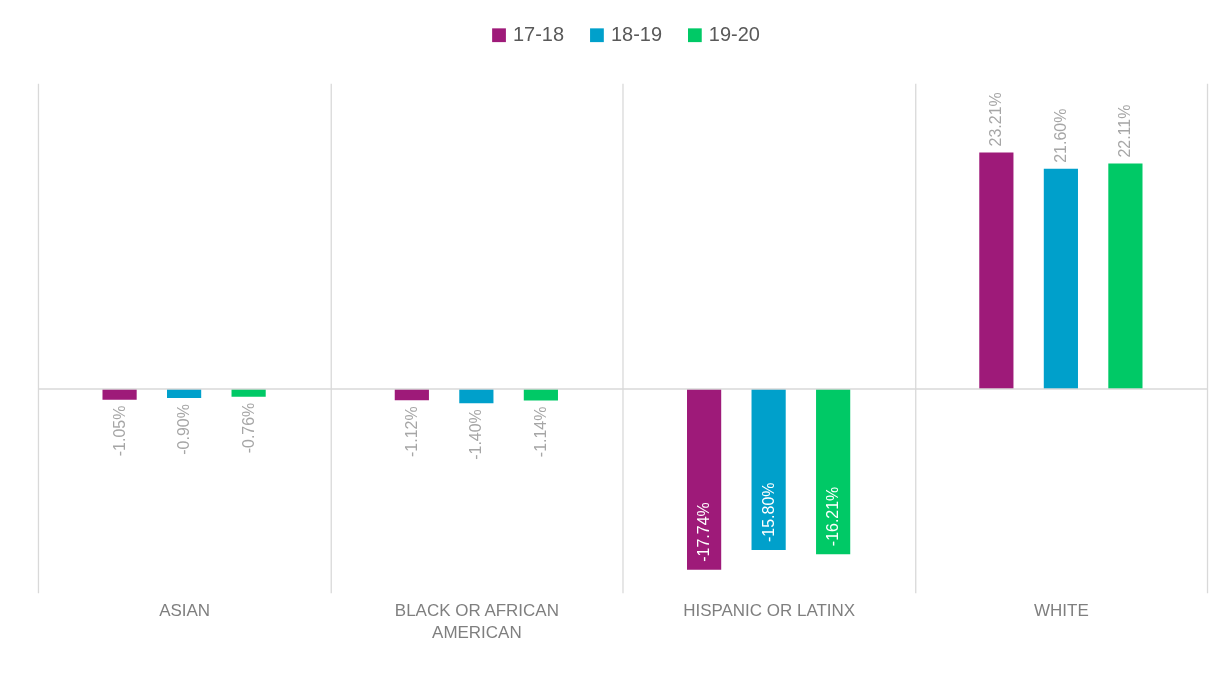 This screenshot has height=674, width=1228. I want to click on data-label: -15.80%, so click(768, 512).